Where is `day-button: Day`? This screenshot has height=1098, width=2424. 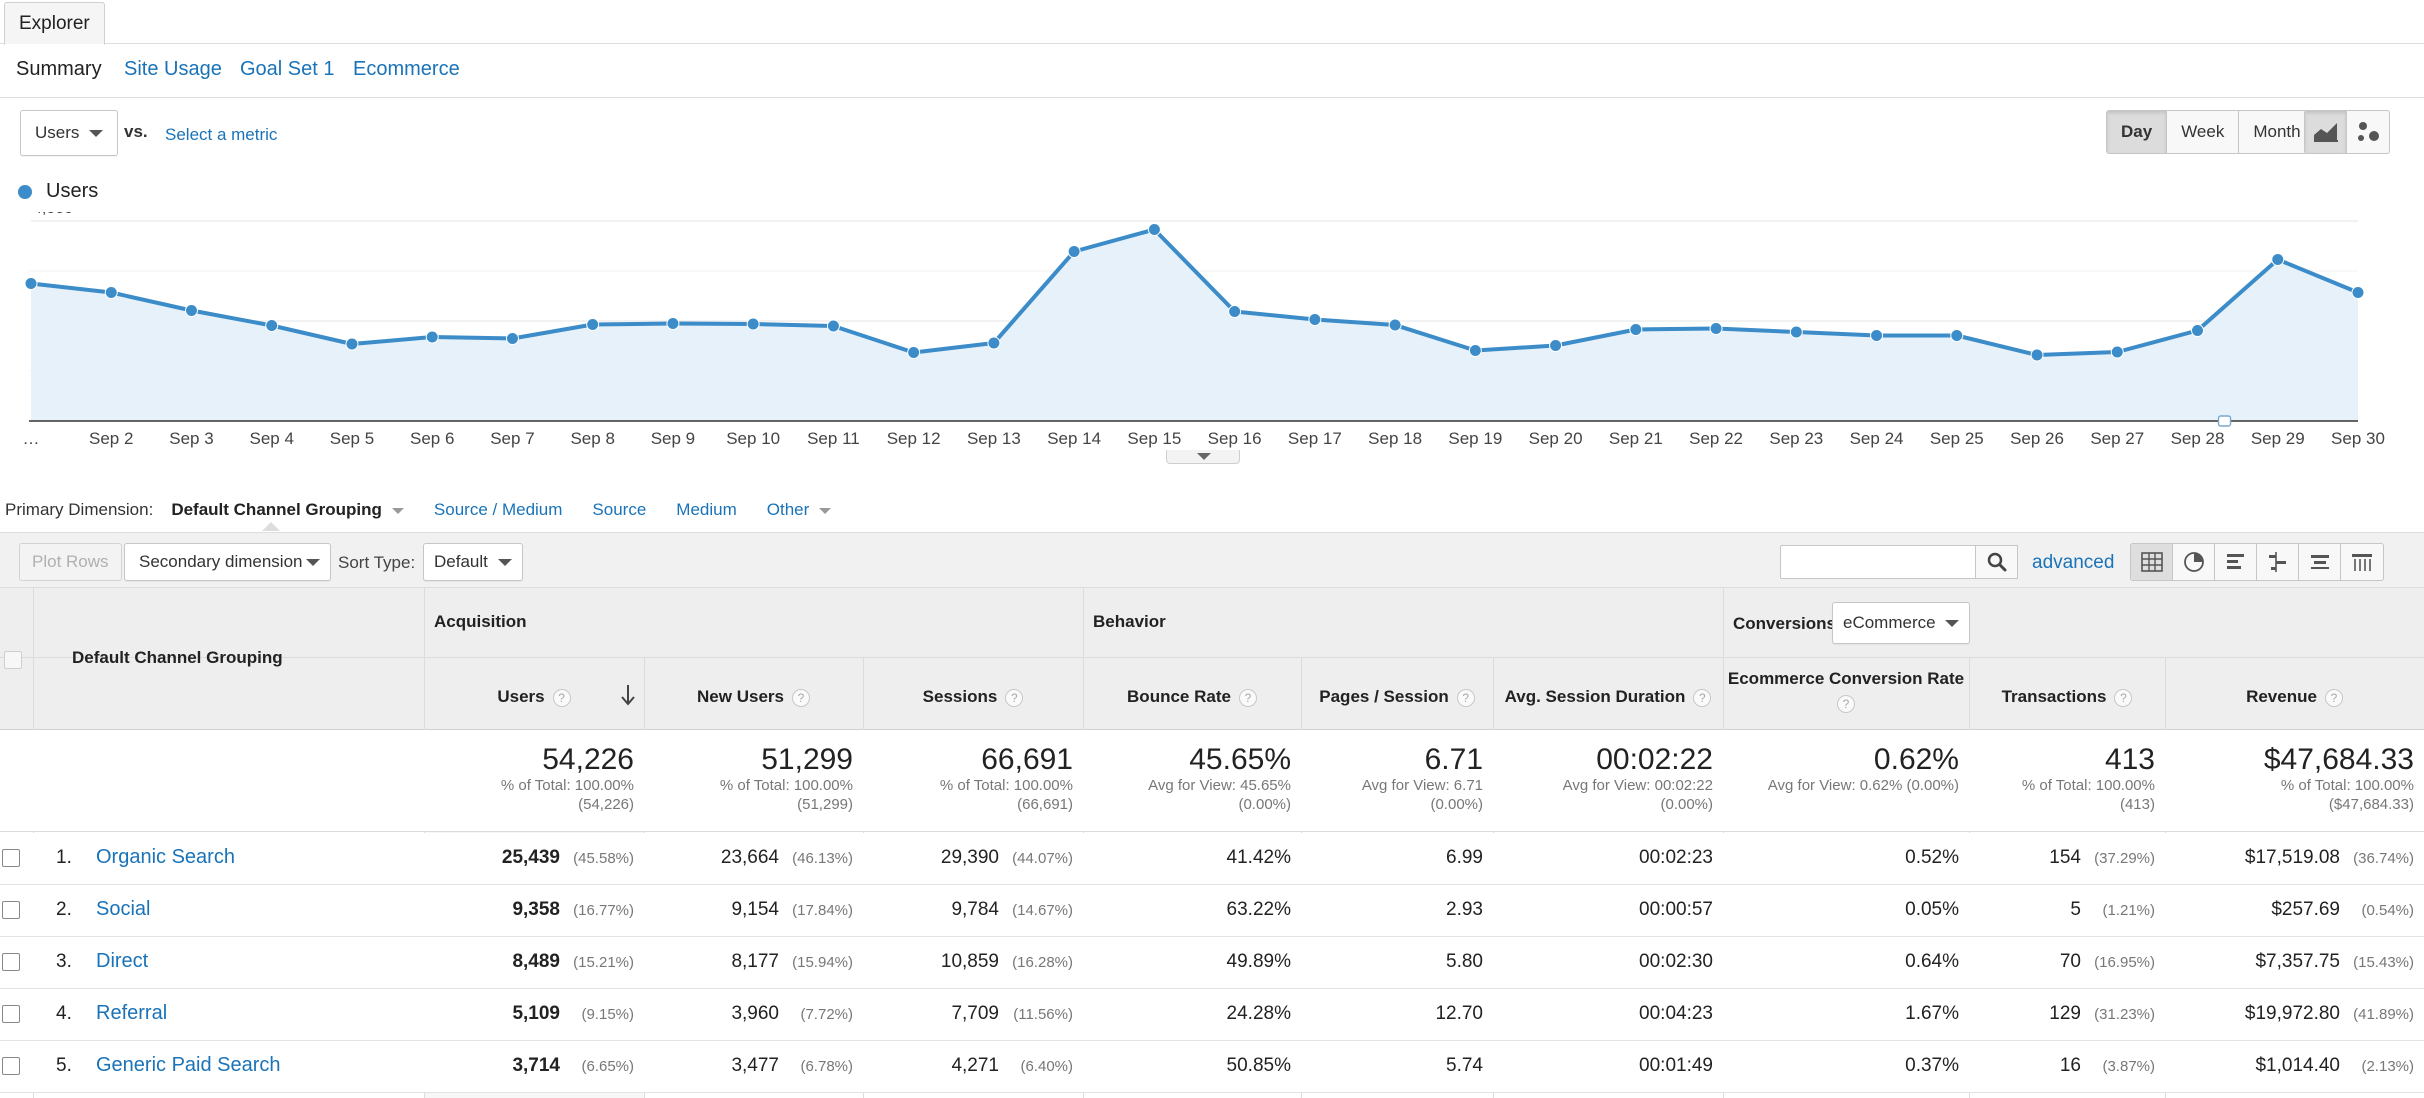
day-button: Day is located at coordinates (2137, 132).